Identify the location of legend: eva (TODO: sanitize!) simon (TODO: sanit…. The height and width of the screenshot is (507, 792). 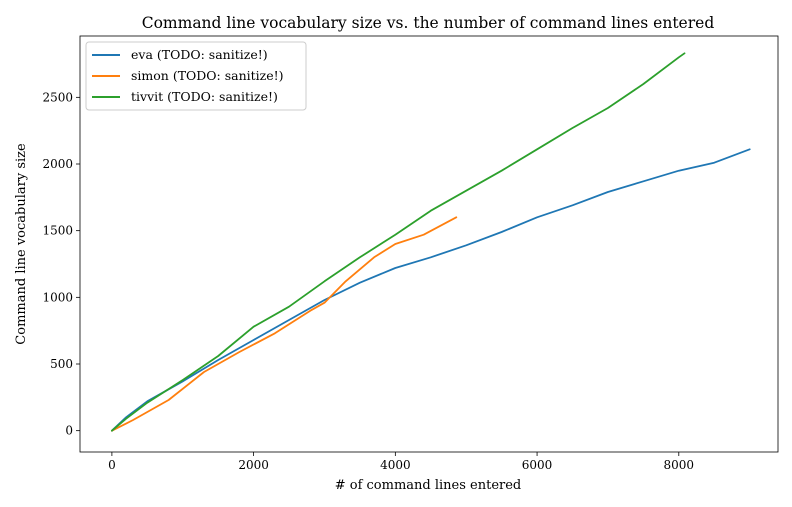
(196, 76).